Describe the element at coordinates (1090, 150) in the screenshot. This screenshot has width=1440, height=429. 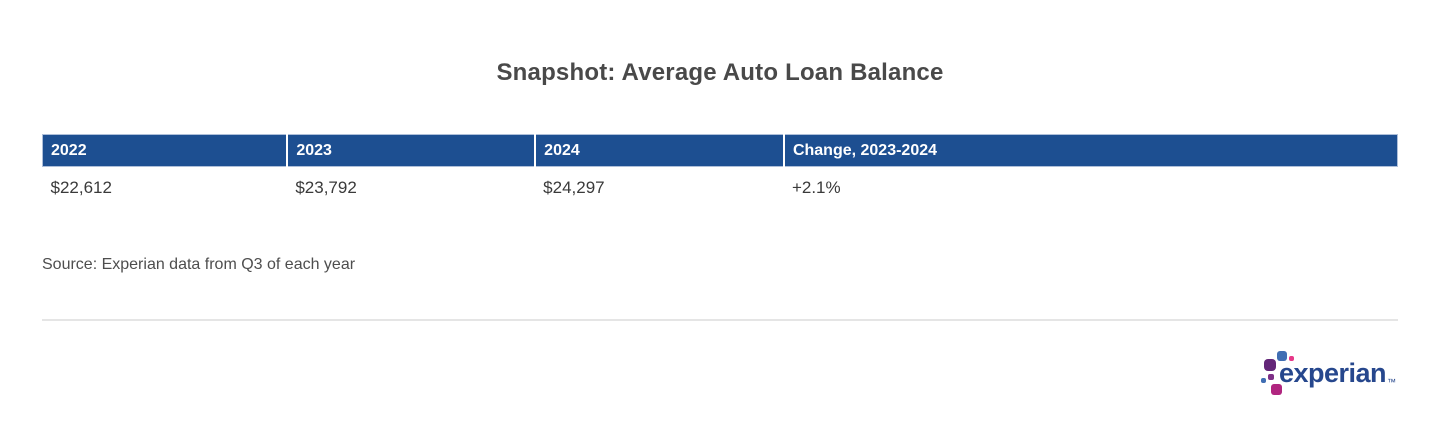
I see `column-header-change: Change, 2023-2024` at that location.